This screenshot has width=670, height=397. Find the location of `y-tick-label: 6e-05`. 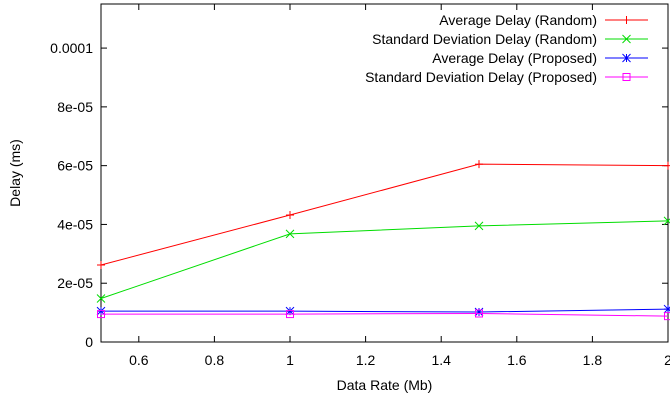

y-tick-label: 6e-05 is located at coordinates (75, 166).